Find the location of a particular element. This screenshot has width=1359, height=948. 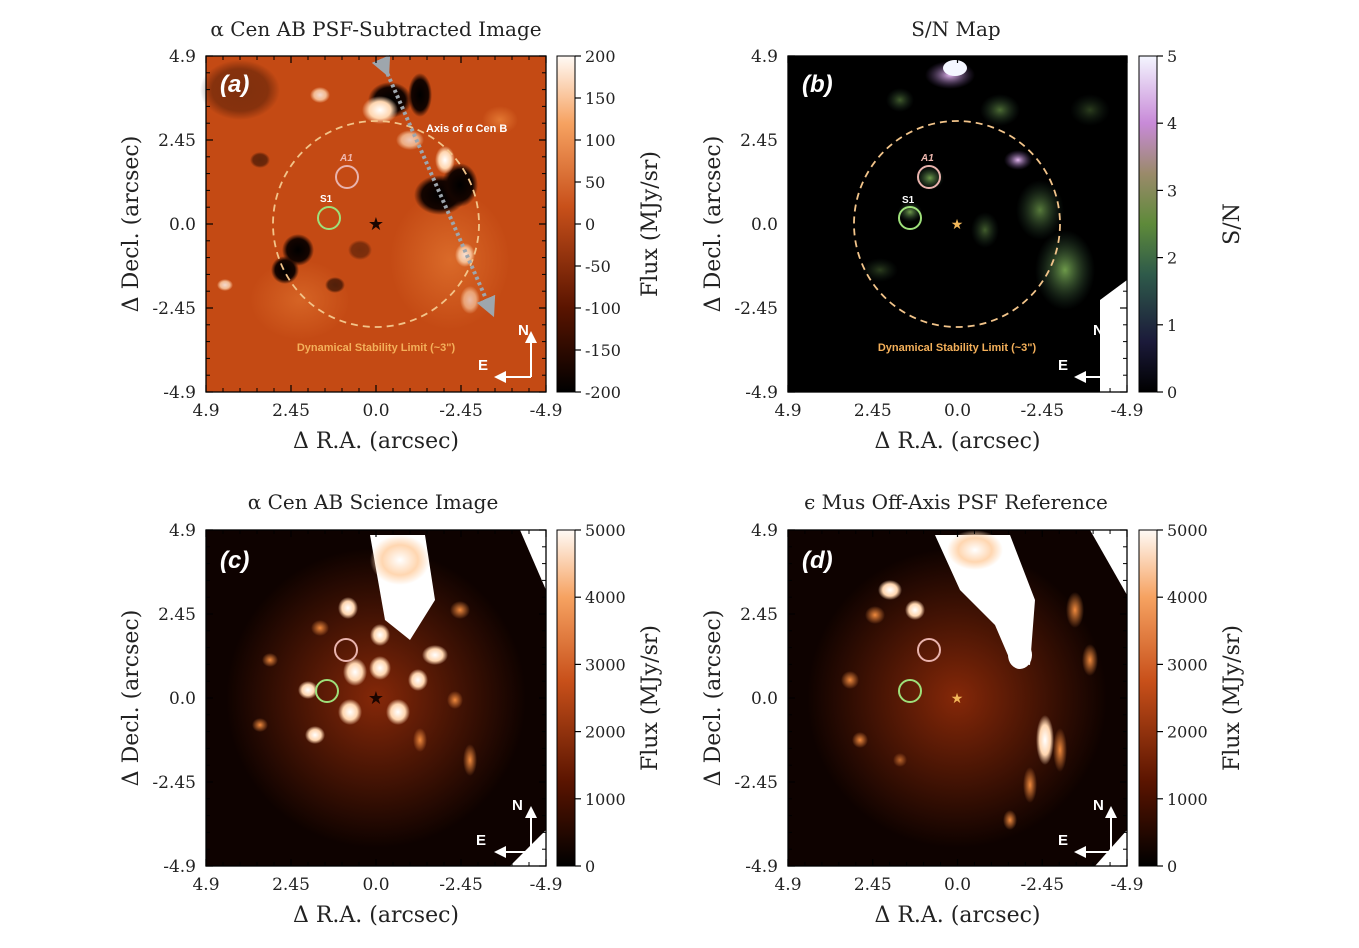

svg-text: N is located at coordinates (517, 805).